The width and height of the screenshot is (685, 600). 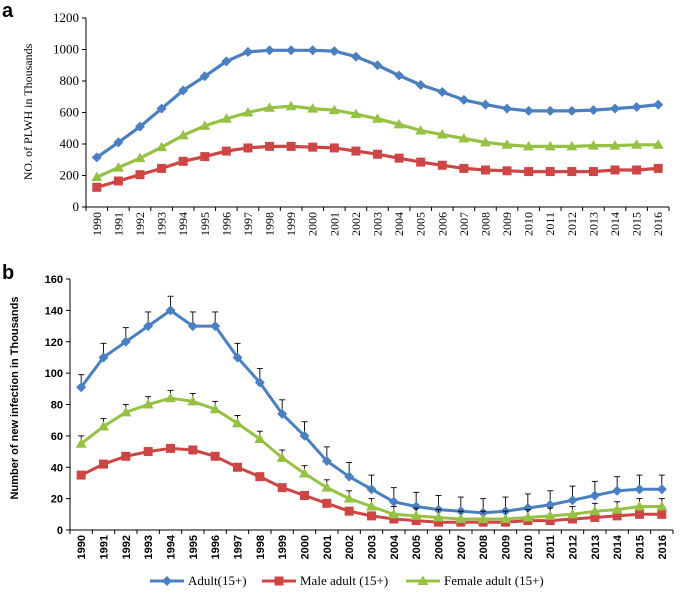 I want to click on chart-b-x-tick-label: 2013, so click(x=596, y=547).